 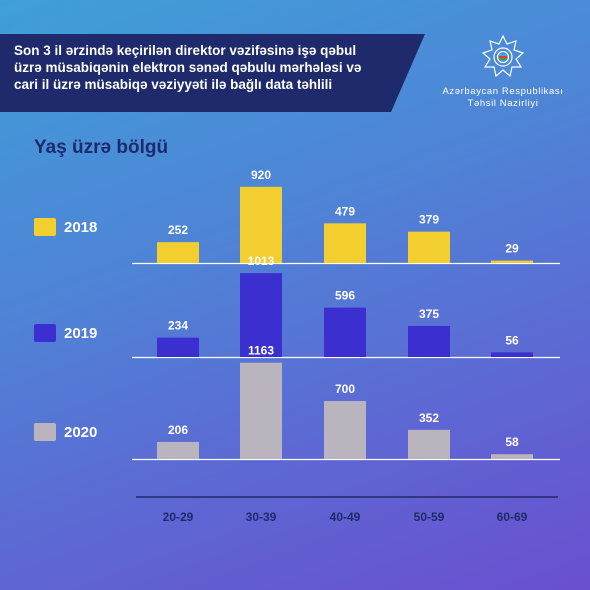 What do you see at coordinates (429, 220) in the screenshot?
I see `bar-value-2018-50-59: 379` at bounding box center [429, 220].